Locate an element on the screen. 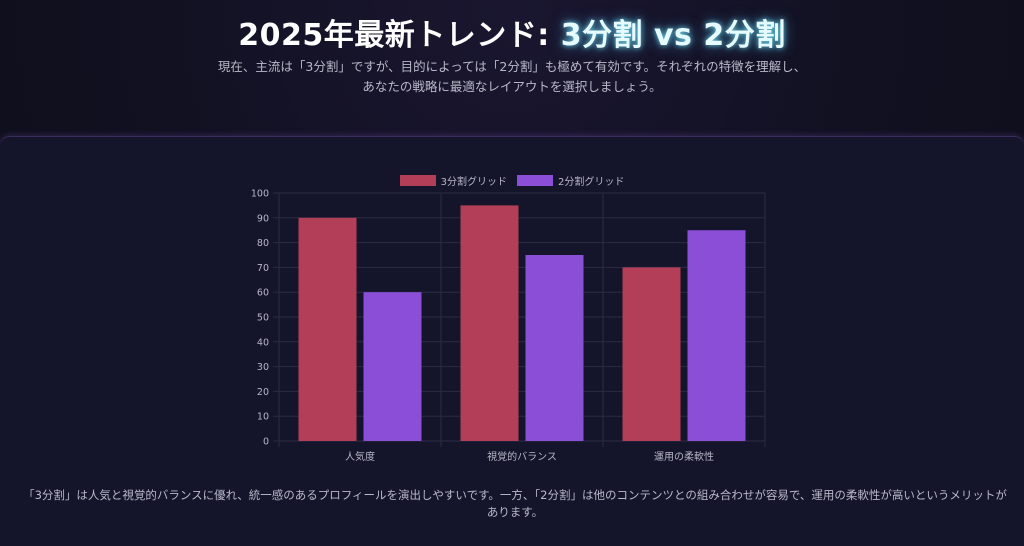 This screenshot has width=1024, height=546. title-accent: 3分割 vs 2分割 is located at coordinates (673, 35).